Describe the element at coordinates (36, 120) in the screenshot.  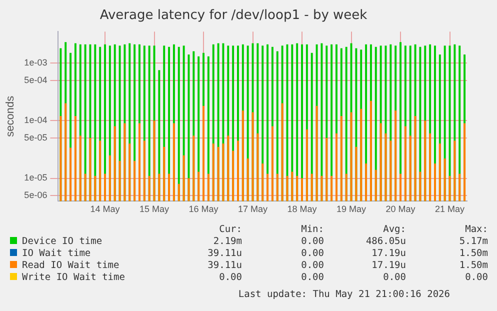
I see `y-tick-label: 1e-04` at that location.